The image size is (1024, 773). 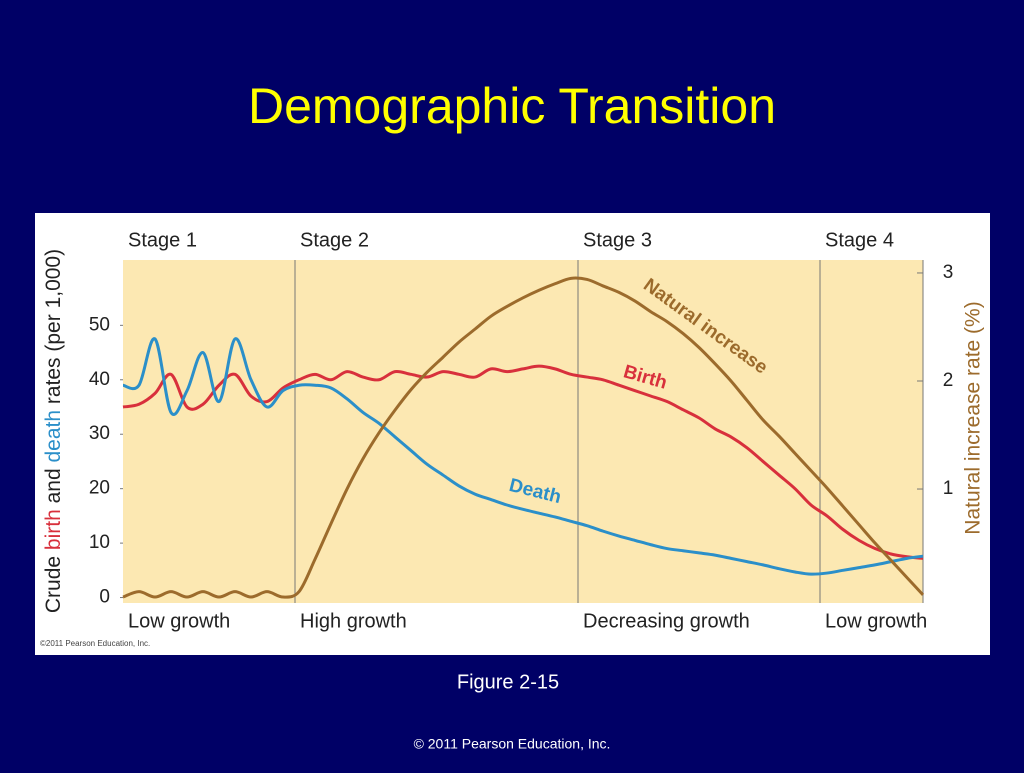 I want to click on growth-label: Decreasing growth, so click(x=666, y=621).